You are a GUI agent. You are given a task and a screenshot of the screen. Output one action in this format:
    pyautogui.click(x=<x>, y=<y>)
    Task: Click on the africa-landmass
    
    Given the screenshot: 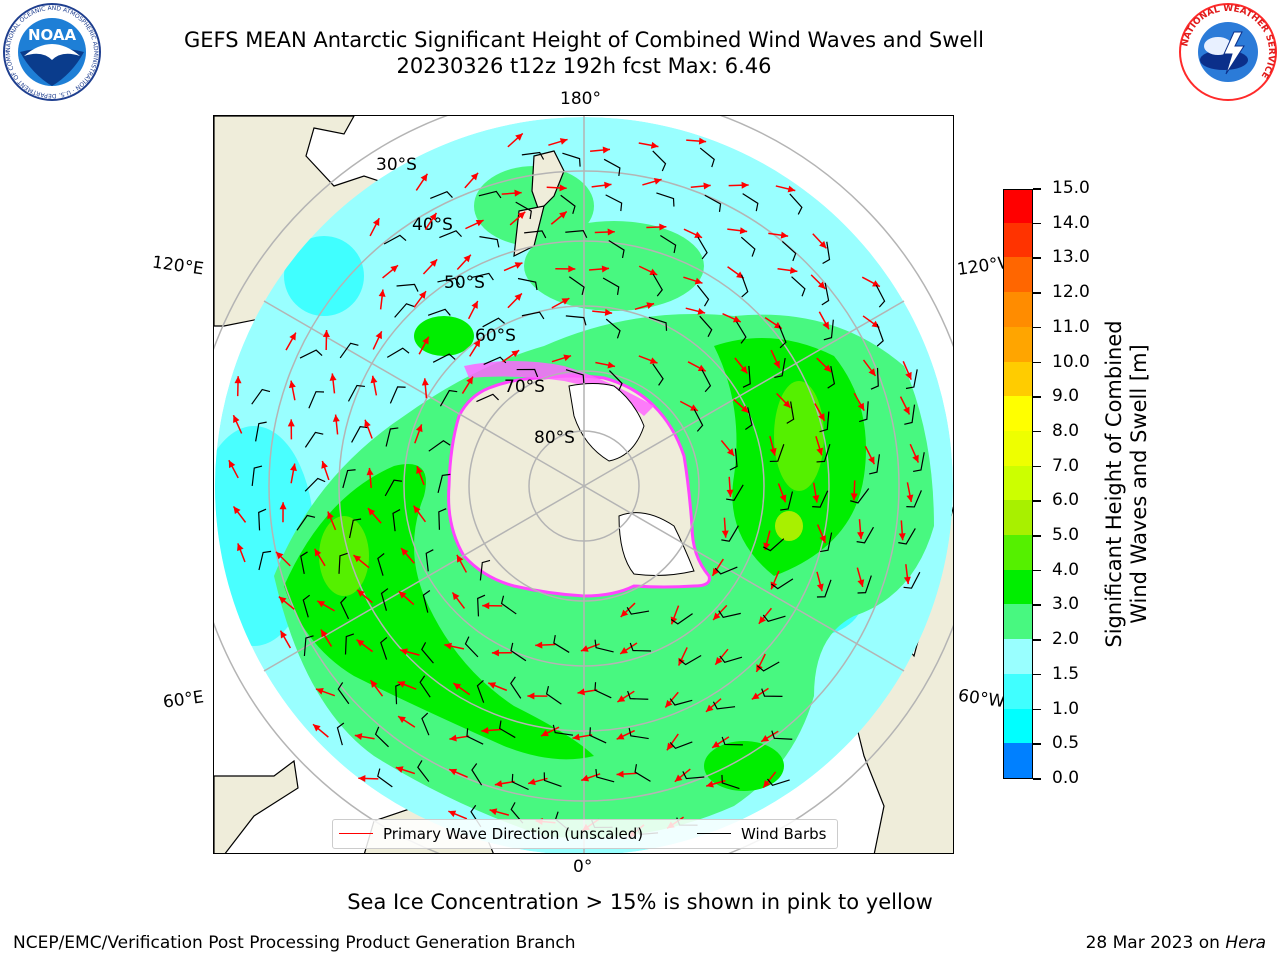 What is the action you would take?
    pyautogui.click(x=256, y=806)
    